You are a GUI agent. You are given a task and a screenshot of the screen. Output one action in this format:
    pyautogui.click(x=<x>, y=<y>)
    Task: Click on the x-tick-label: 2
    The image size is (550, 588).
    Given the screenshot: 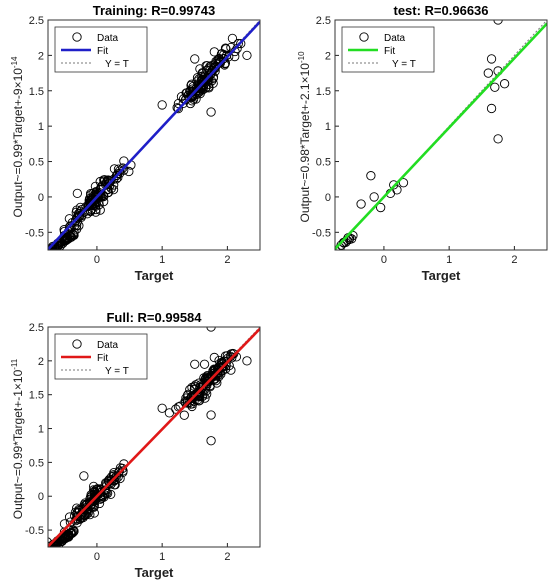 What is the action you would take?
    pyautogui.click(x=227, y=260)
    